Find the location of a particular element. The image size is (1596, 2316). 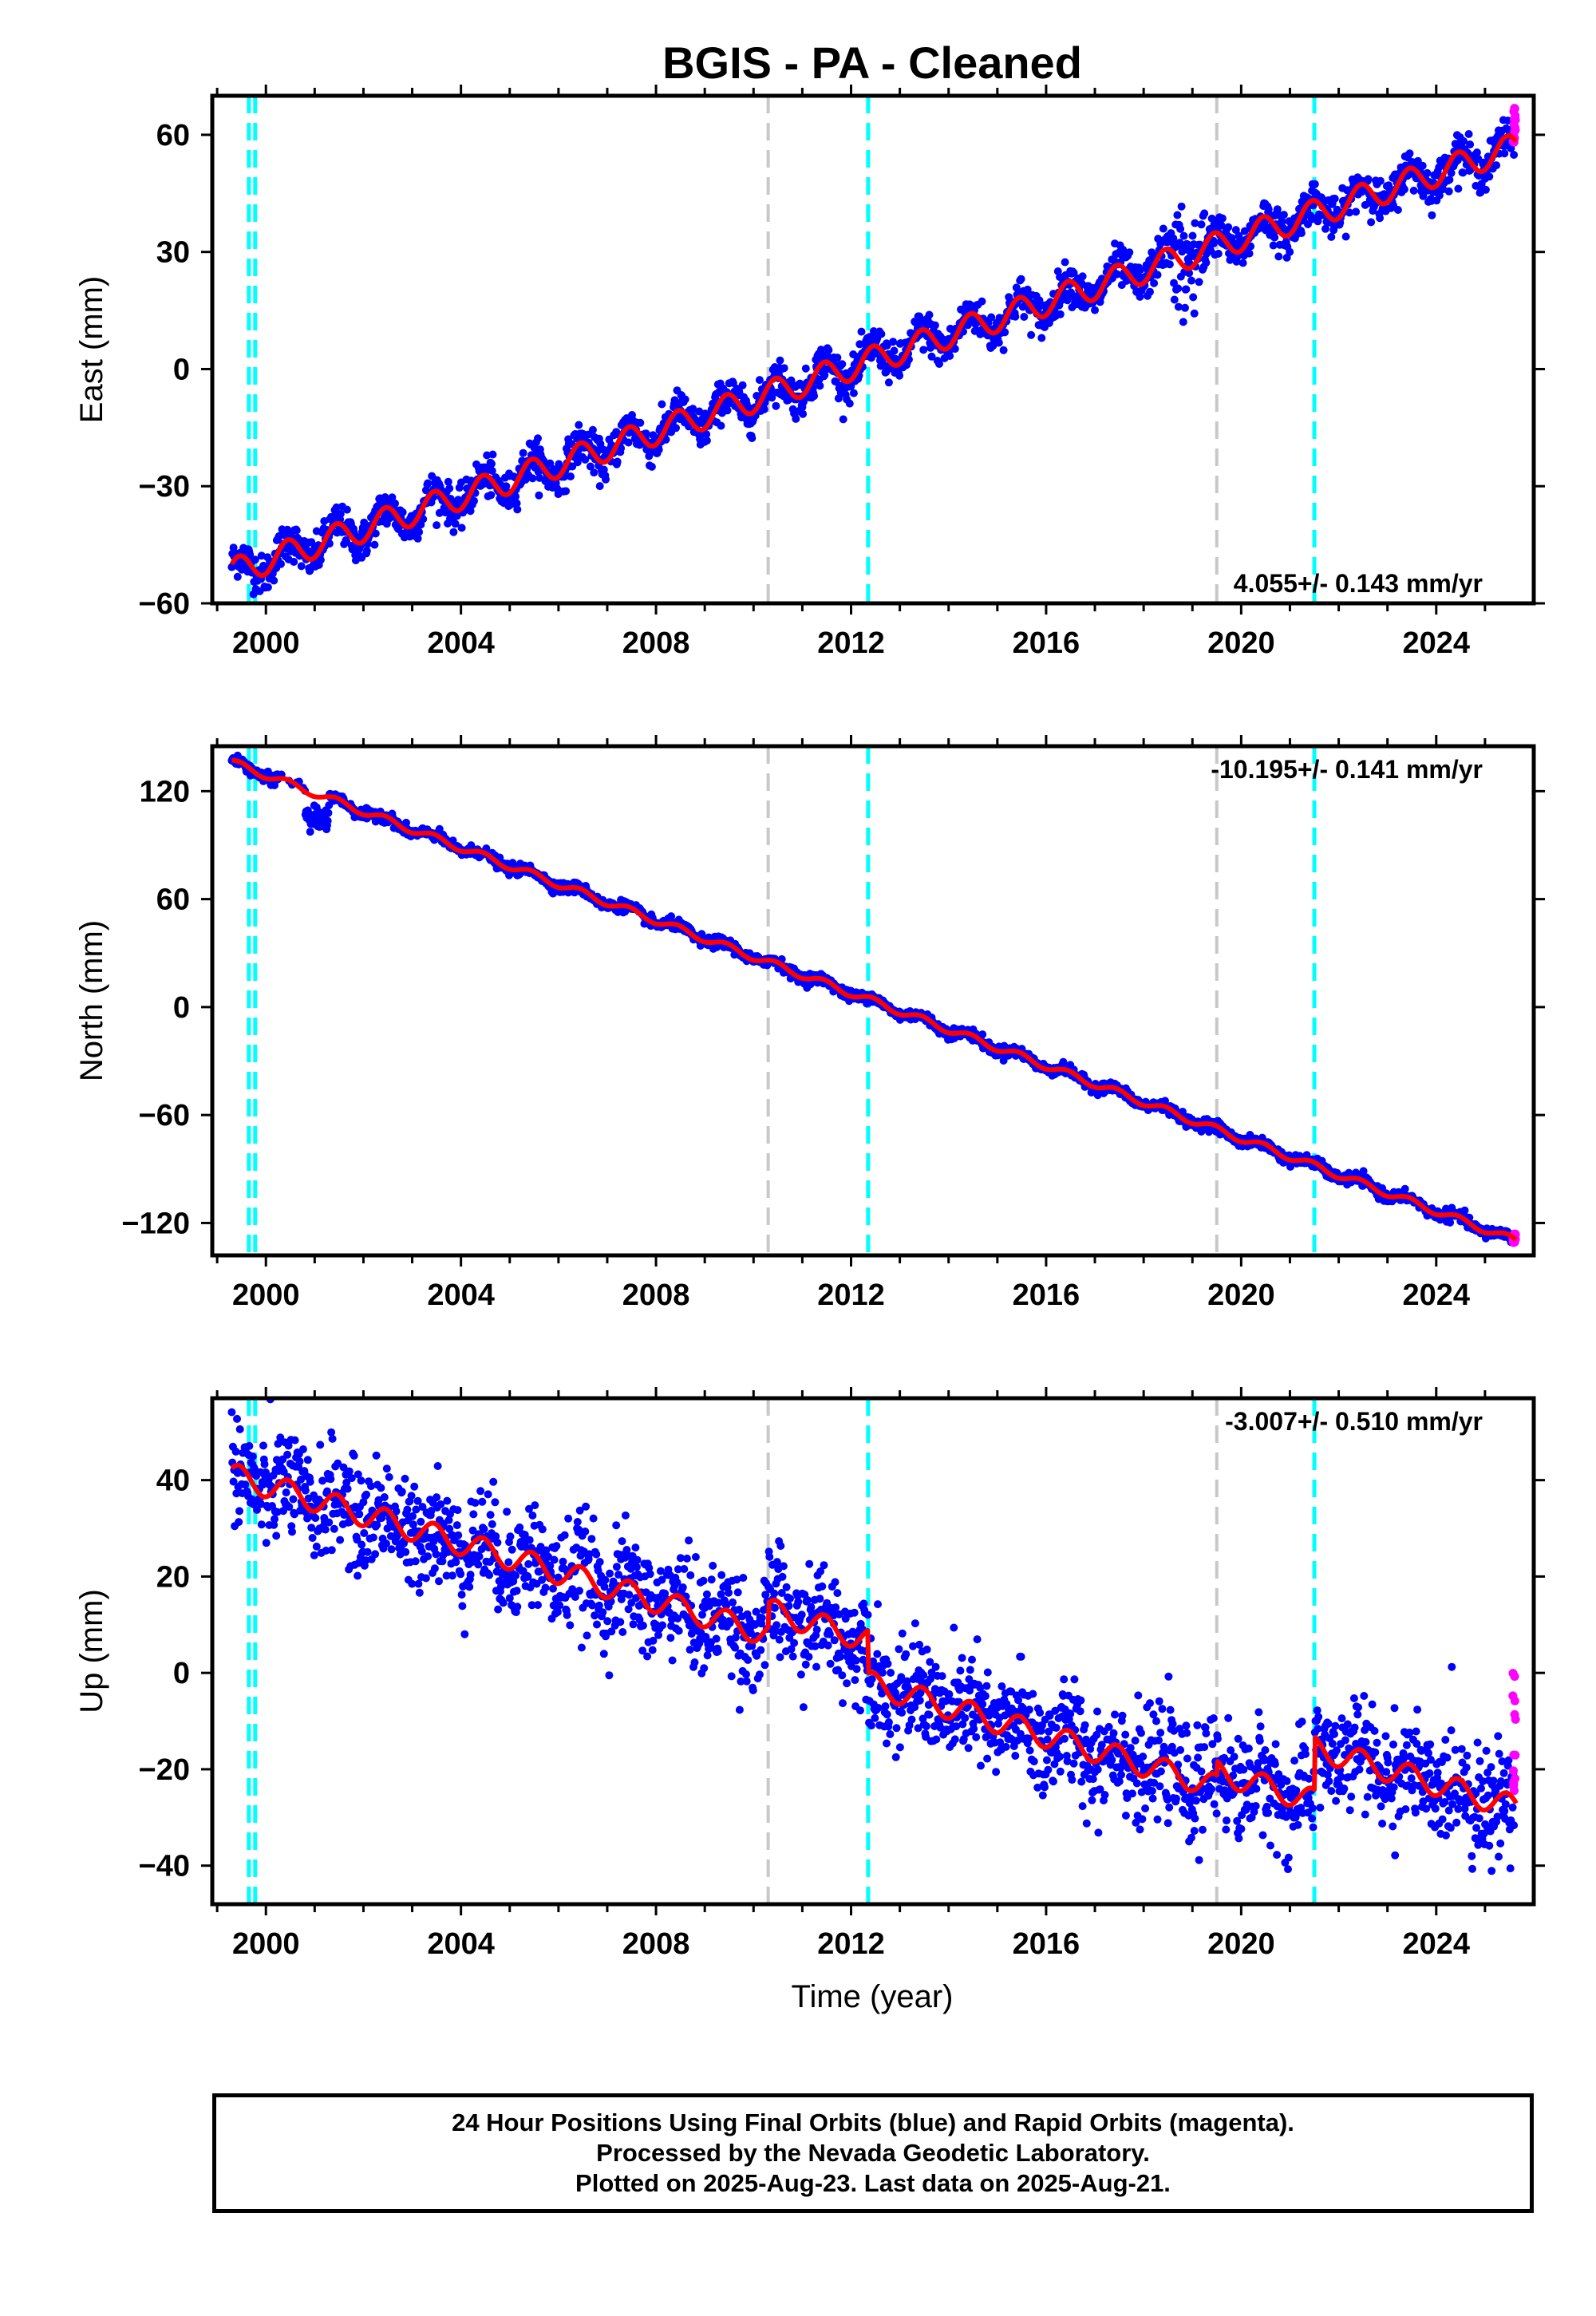

north-x-tick-label: 2012 is located at coordinates (851, 1295).